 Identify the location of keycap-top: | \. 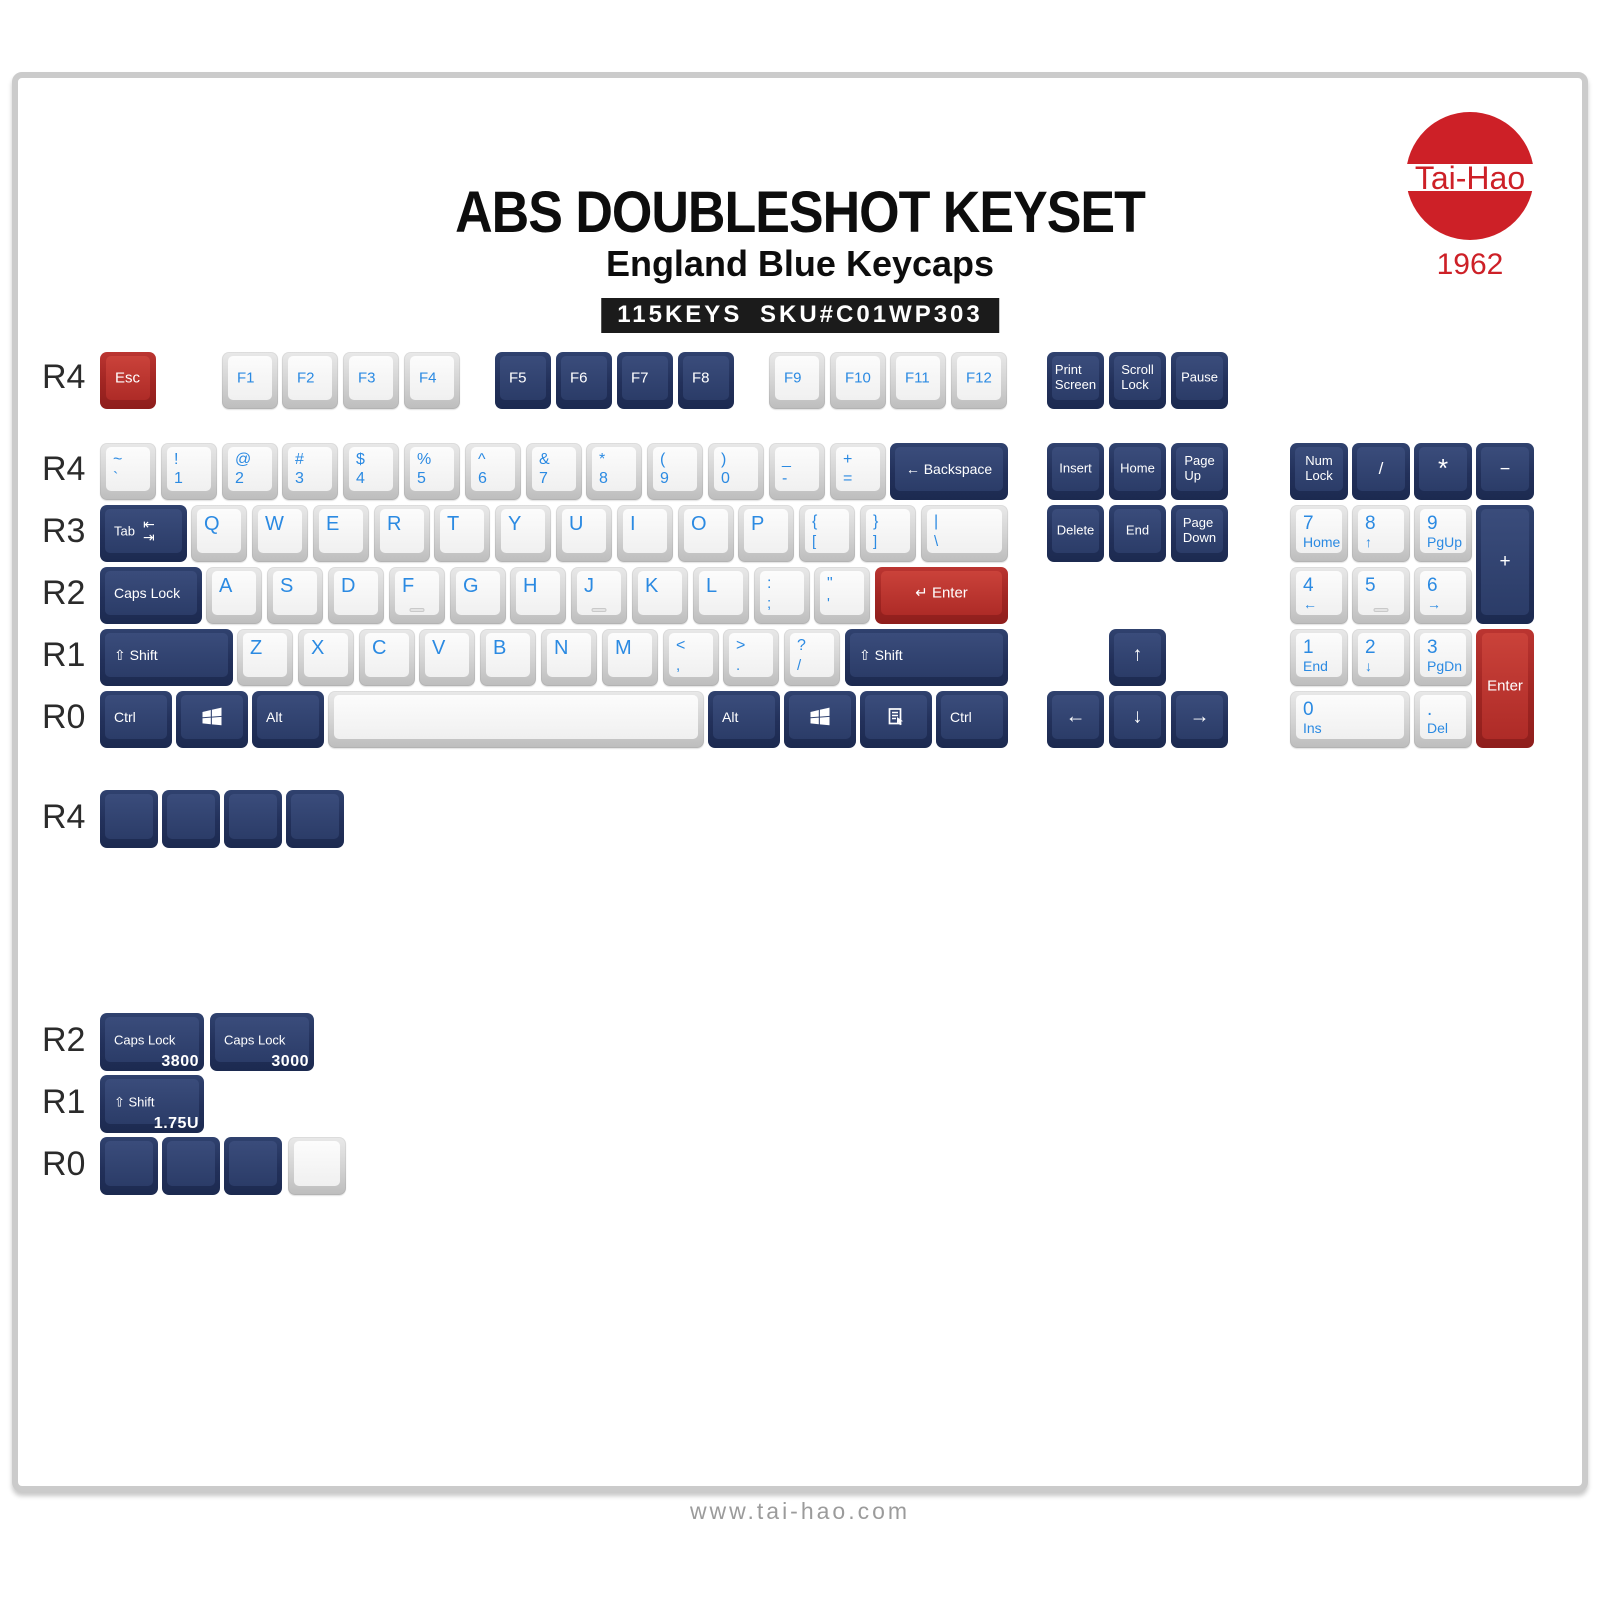
(964, 531).